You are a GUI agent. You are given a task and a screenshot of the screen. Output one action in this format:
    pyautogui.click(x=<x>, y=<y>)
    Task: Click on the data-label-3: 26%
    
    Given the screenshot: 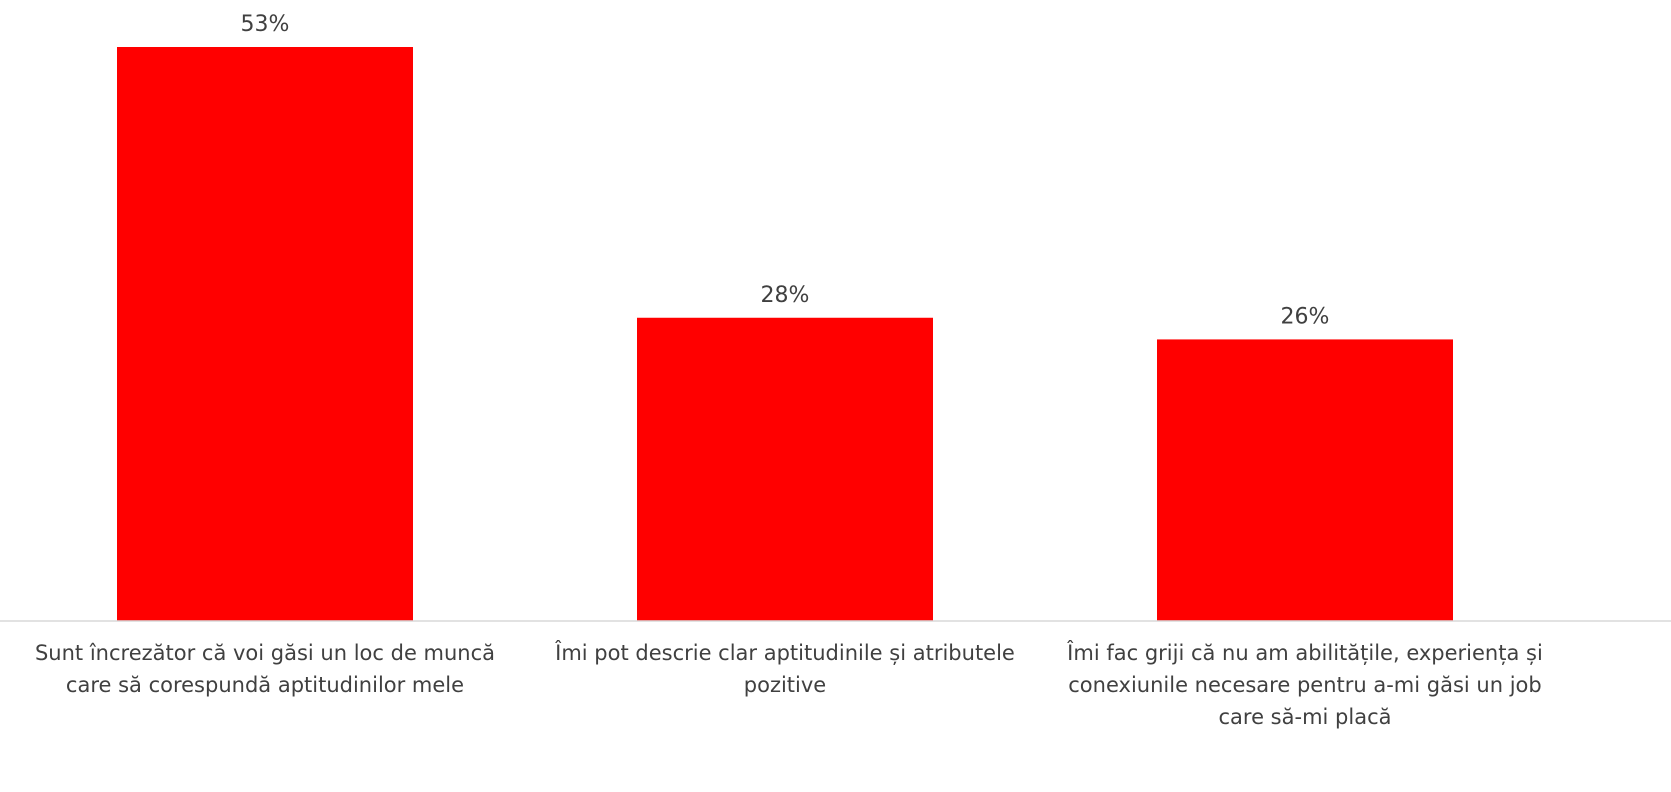 What is the action you would take?
    pyautogui.click(x=1305, y=316)
    